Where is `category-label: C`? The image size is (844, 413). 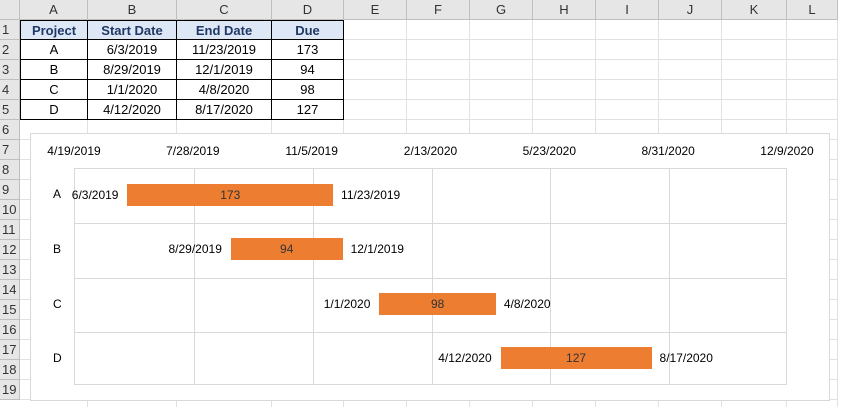 category-label: C is located at coordinates (57, 303).